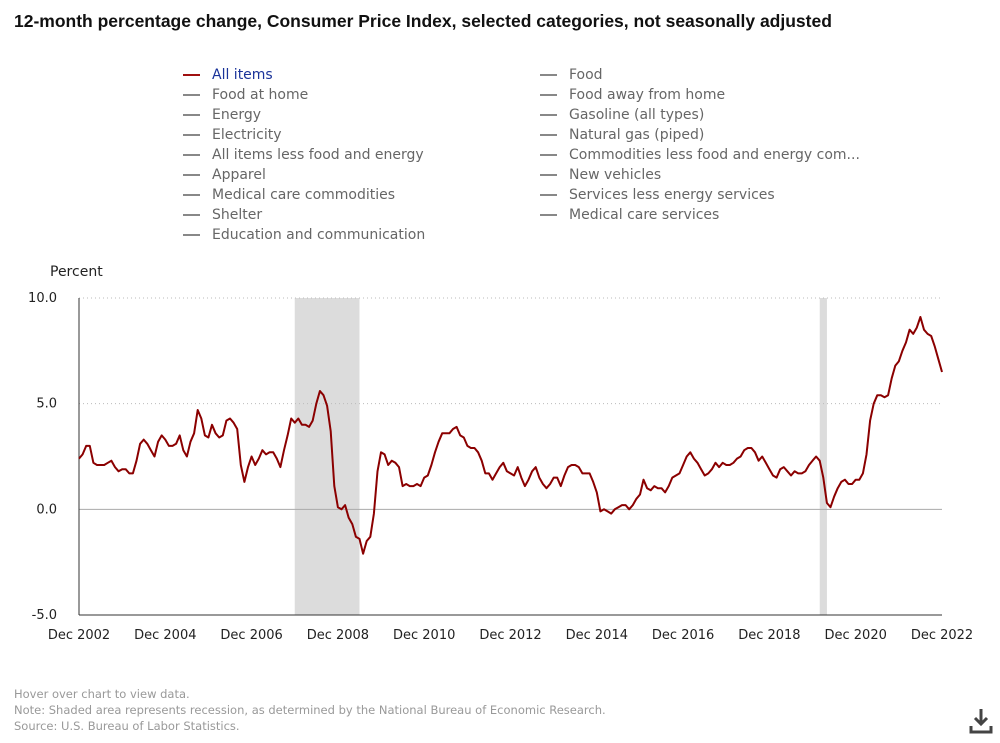 The width and height of the screenshot is (1000, 743). I want to click on legend-item: All items less food and energy, so click(303, 155).